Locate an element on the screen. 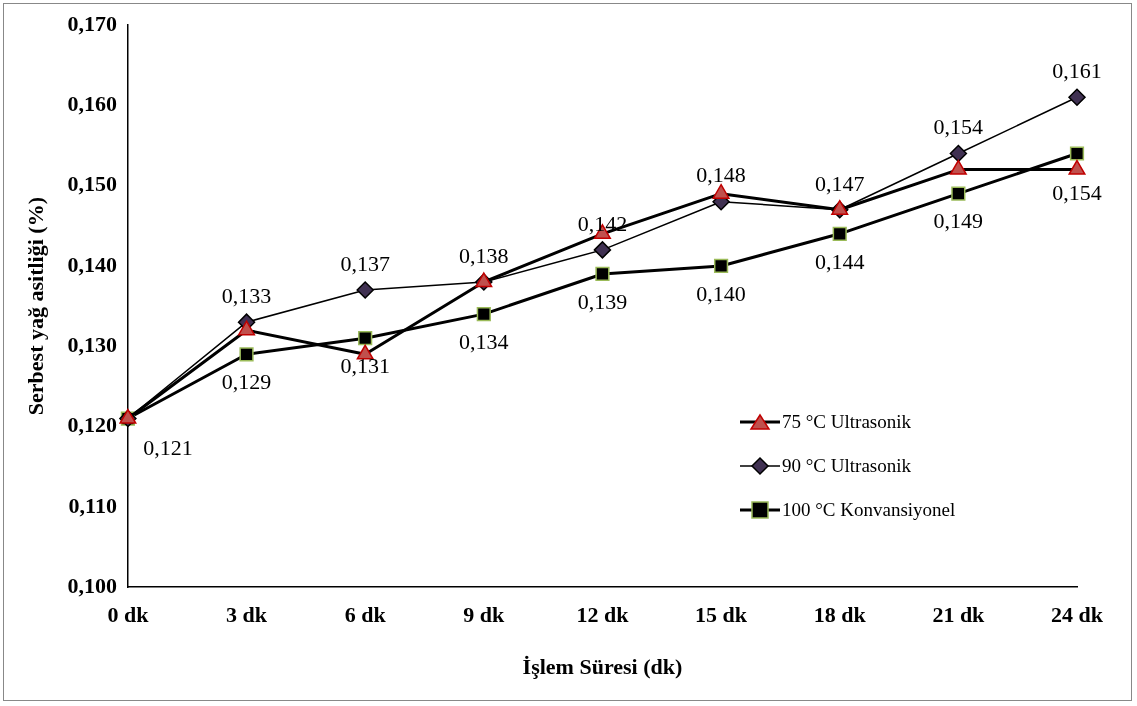 The width and height of the screenshot is (1137, 706). data-label: 0,148 is located at coordinates (721, 175).